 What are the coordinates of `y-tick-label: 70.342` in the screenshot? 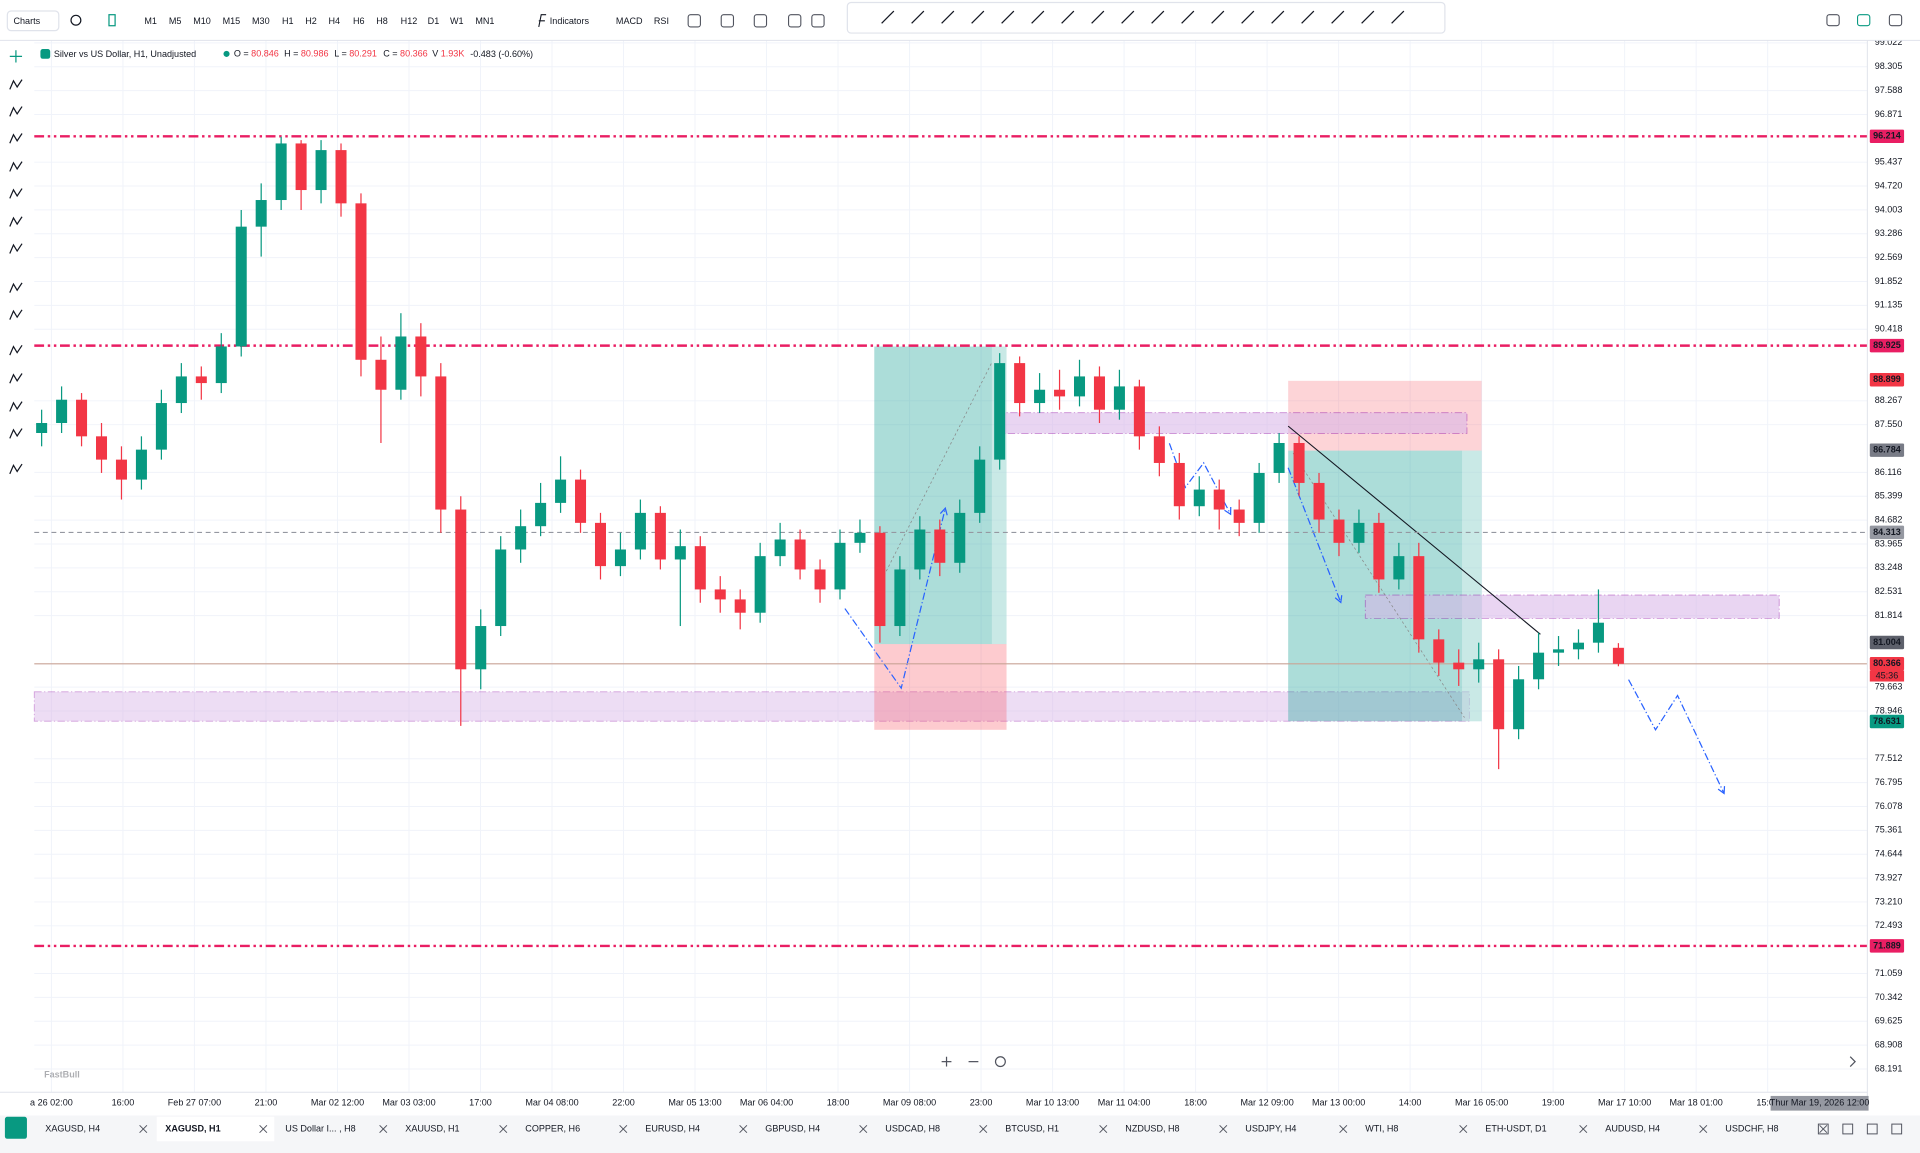 It's located at (1889, 997).